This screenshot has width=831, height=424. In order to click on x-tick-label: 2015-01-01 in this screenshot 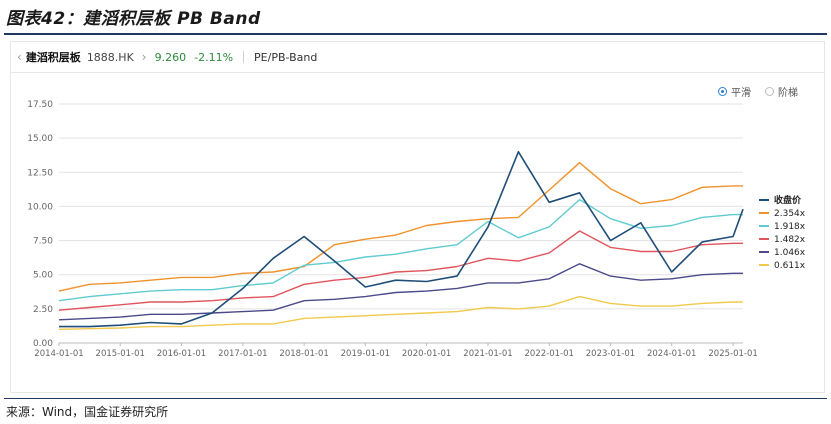, I will do `click(120, 354)`.